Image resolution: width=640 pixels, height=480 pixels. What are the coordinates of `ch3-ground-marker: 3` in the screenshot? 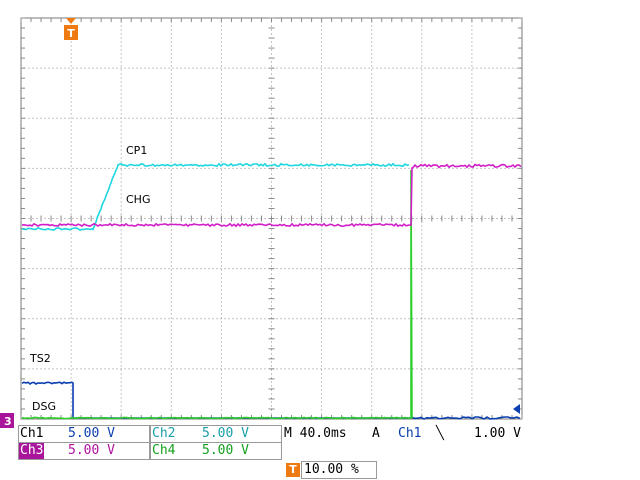 It's located at (7, 420).